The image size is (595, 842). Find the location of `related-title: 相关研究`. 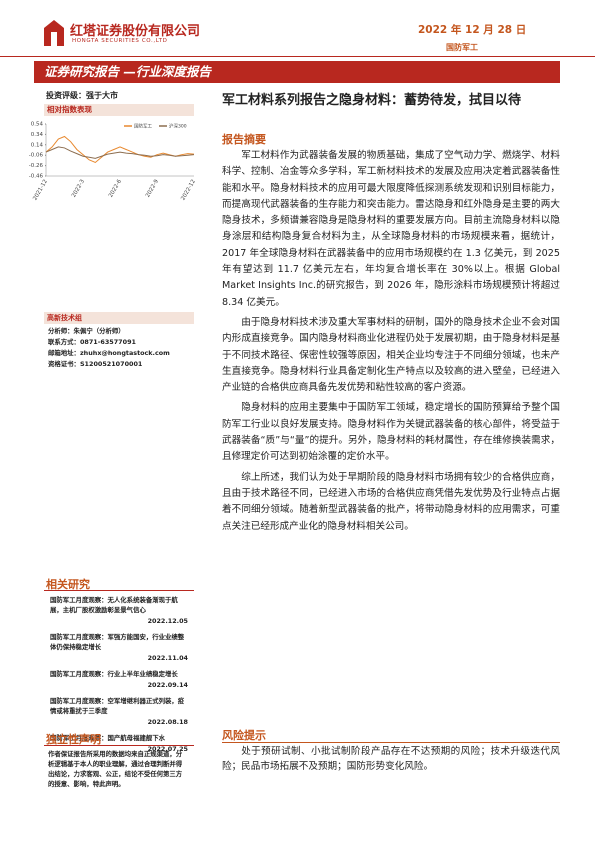

related-title: 相关研究 is located at coordinates (68, 584).